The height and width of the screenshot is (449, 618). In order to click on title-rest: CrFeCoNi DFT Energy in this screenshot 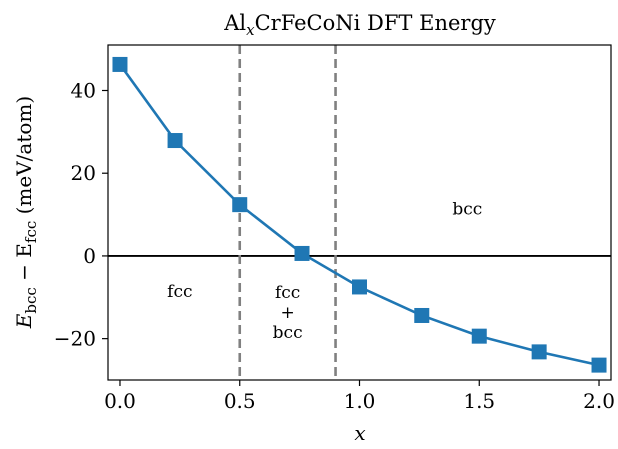, I will do `click(375, 23)`.